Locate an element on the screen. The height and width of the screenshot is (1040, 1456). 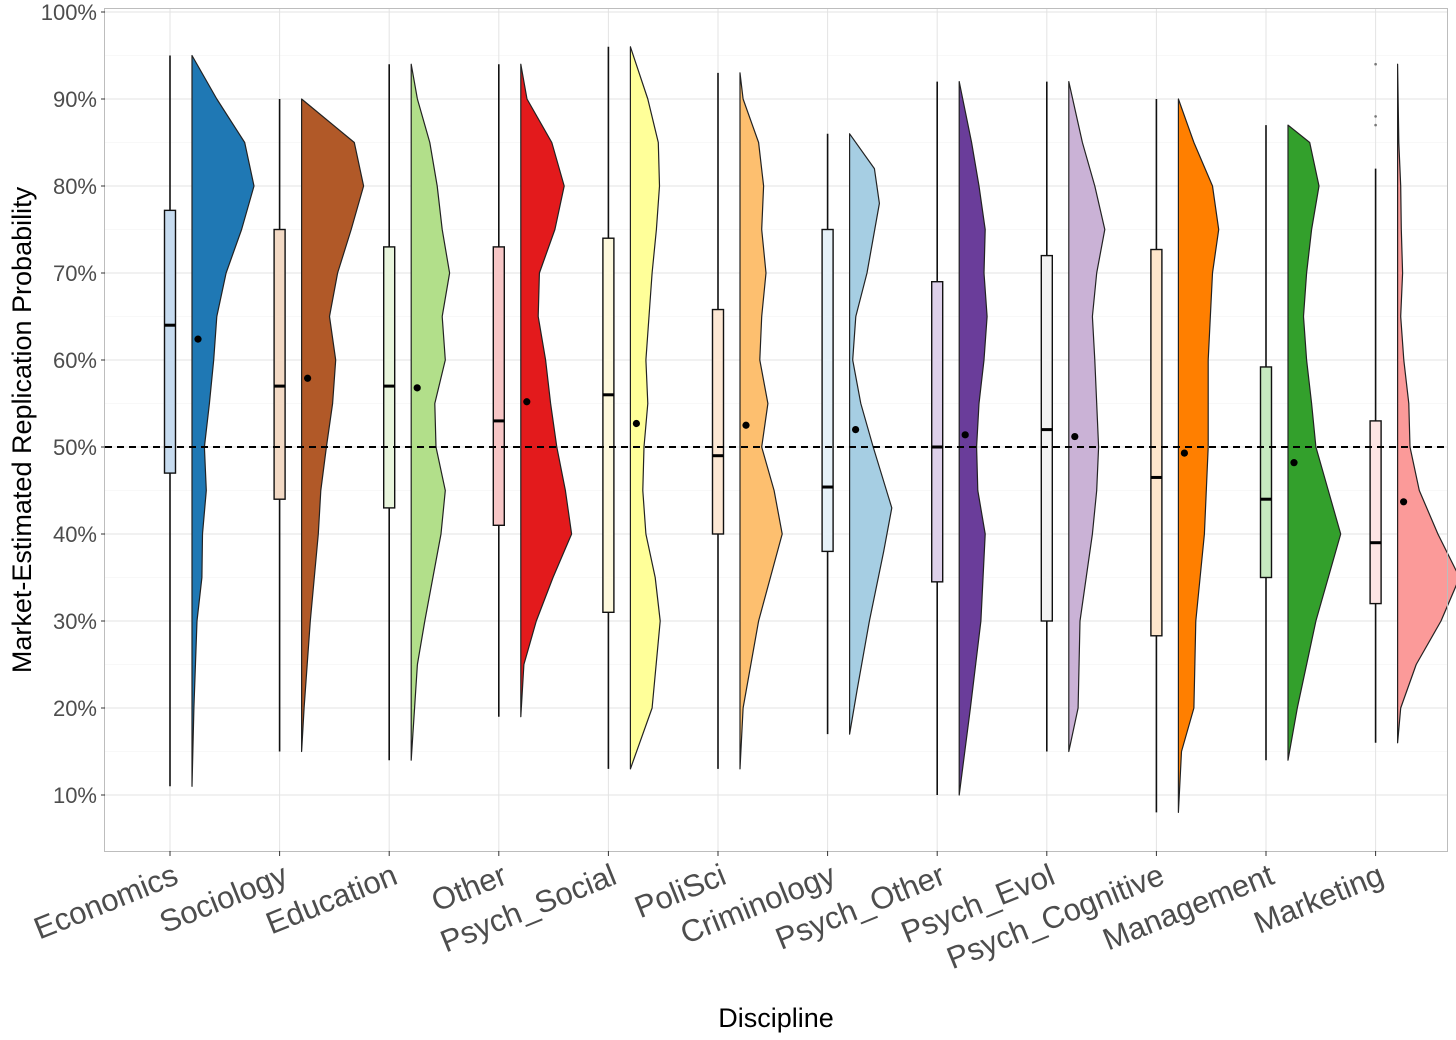
violin-psych-cognitive is located at coordinates (1198, 455).